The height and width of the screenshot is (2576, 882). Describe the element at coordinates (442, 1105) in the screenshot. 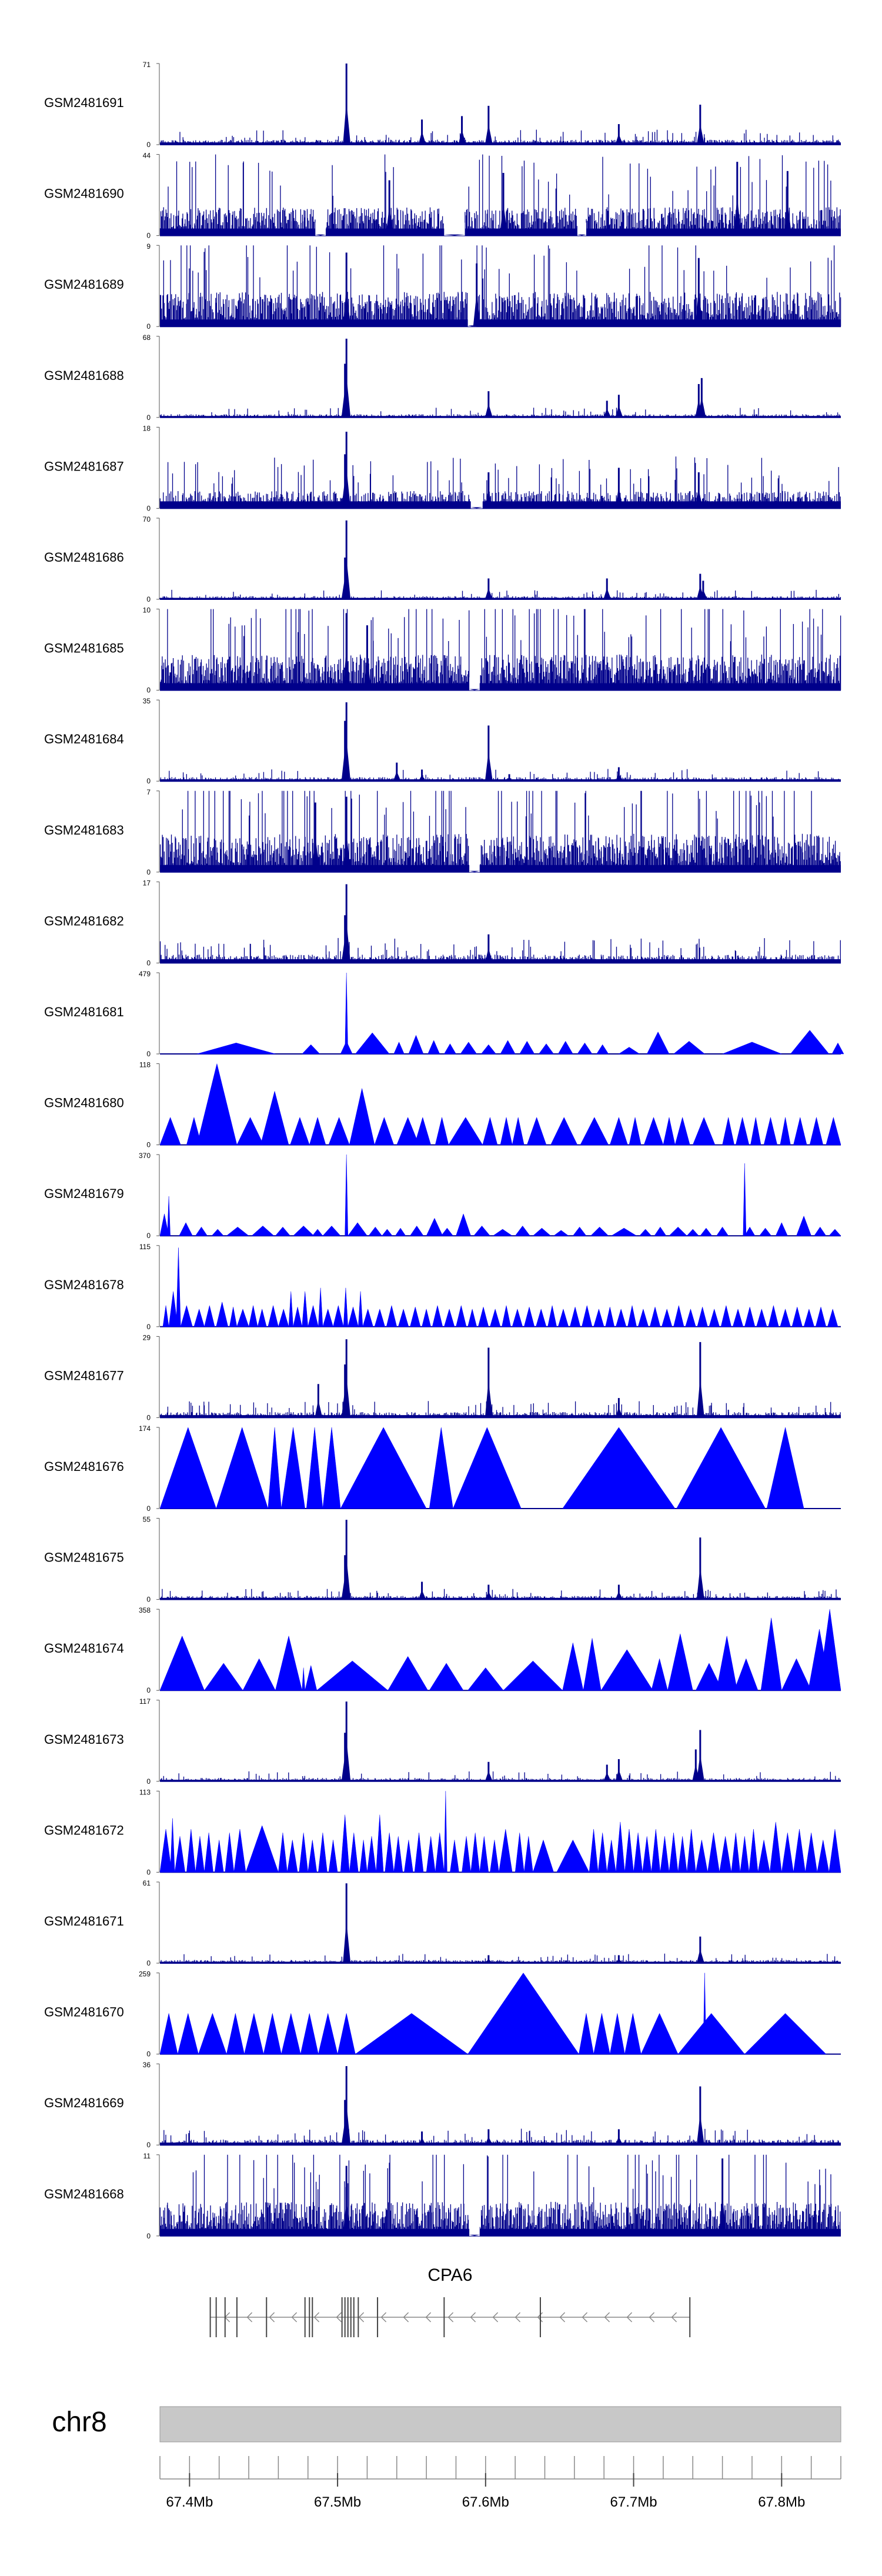

I see `track-GSM2481680: GSM2481680 118 0` at that location.